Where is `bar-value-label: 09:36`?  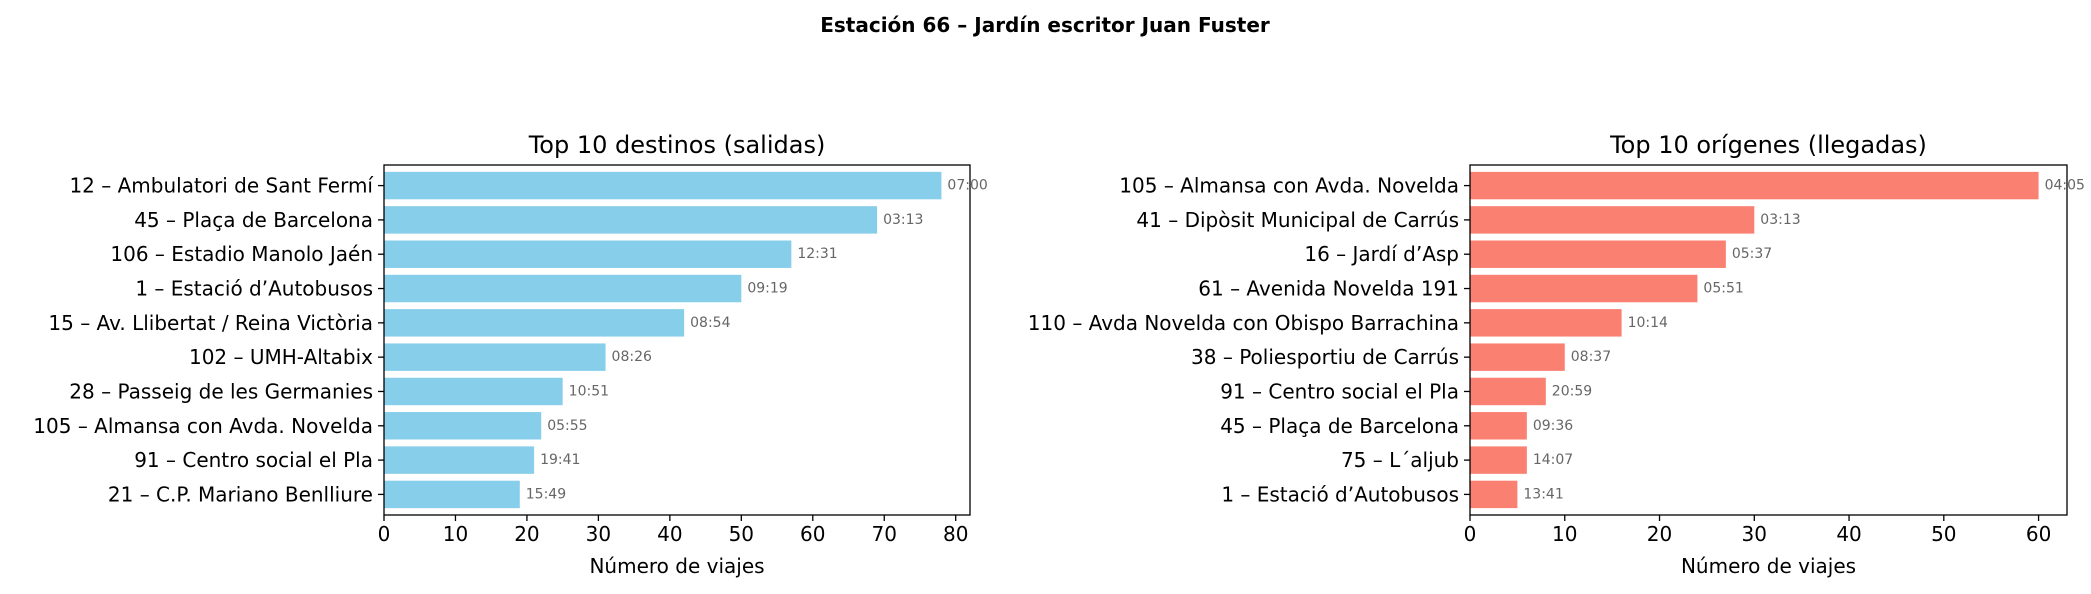
bar-value-label: 09:36 is located at coordinates (1553, 426).